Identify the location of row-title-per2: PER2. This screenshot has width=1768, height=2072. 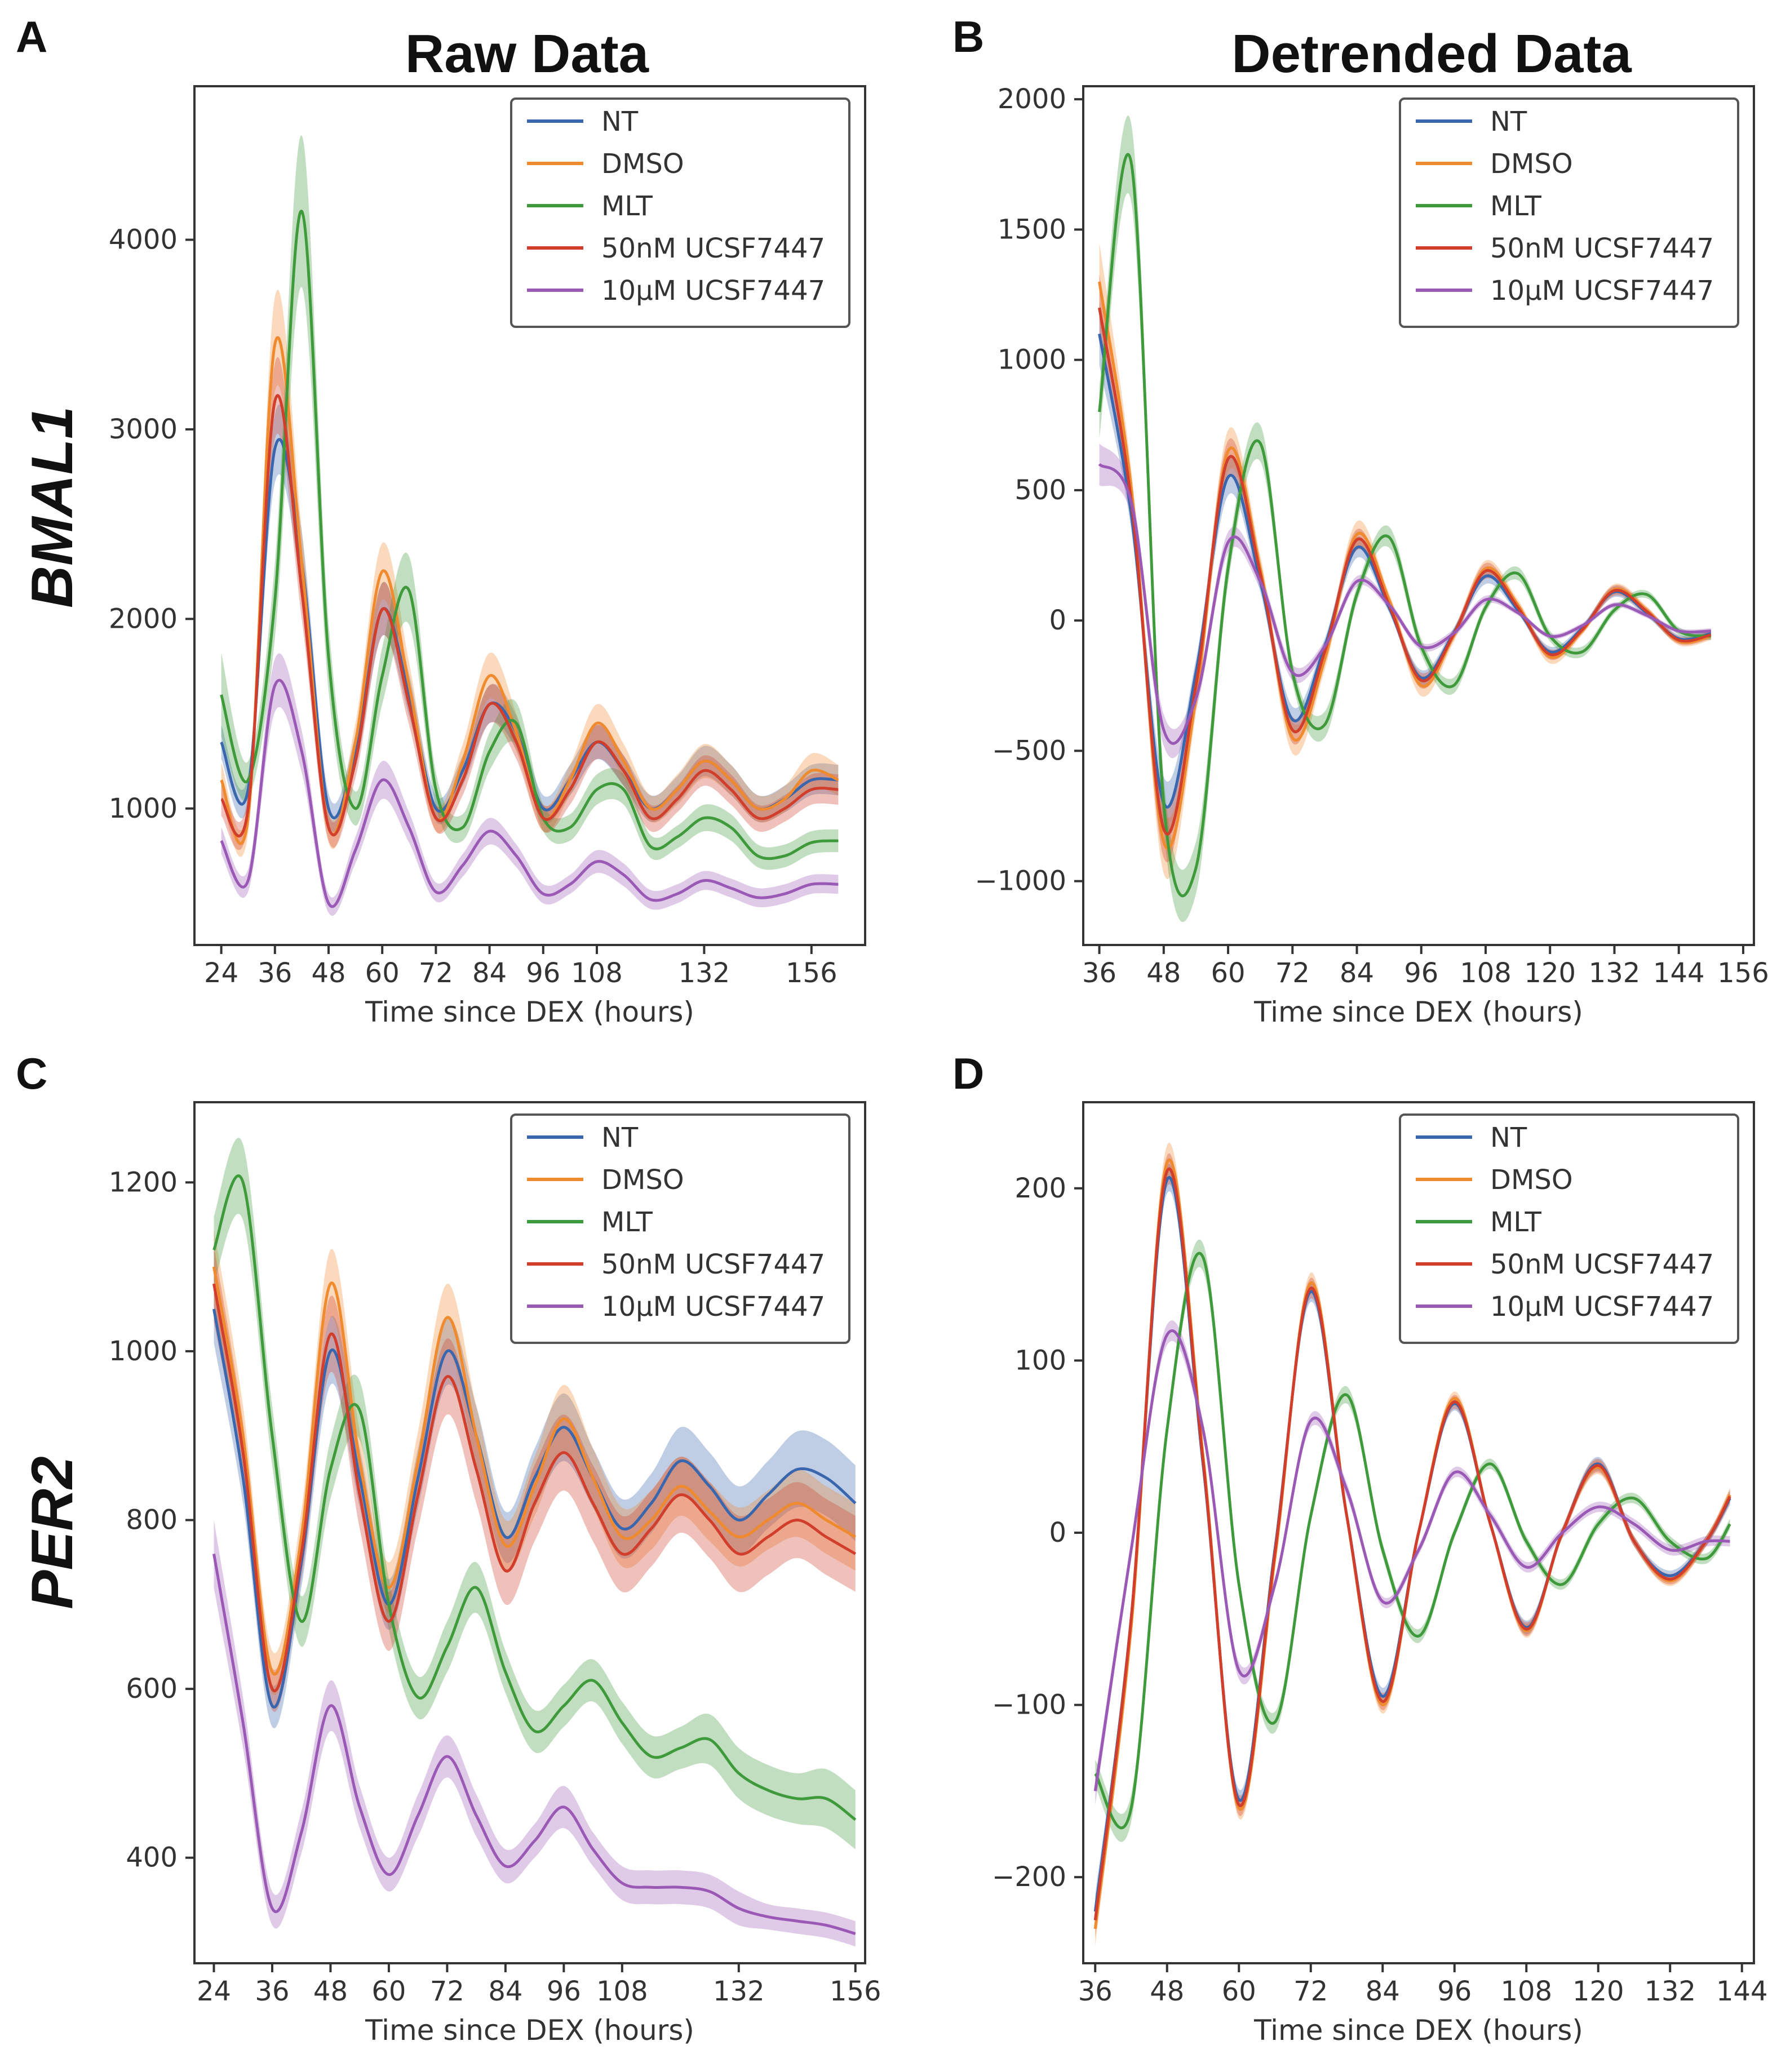
(52, 1532).